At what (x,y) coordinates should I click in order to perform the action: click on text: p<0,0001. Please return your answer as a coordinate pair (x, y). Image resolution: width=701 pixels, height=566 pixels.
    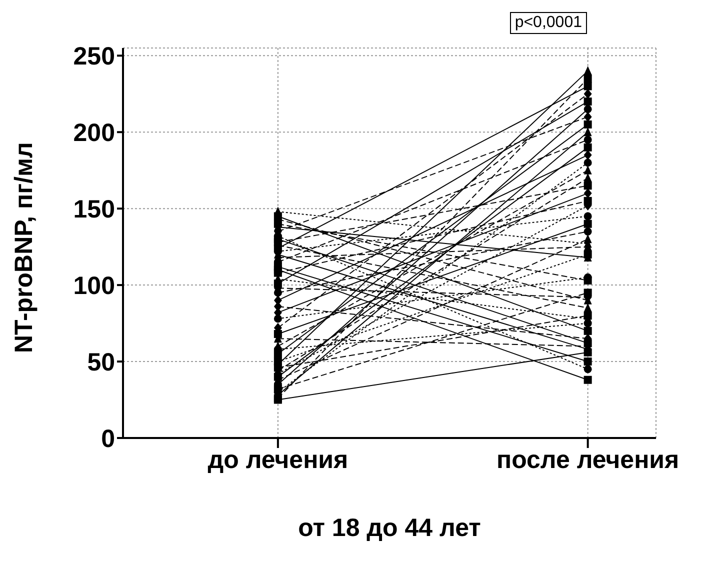
    Looking at the image, I should click on (548, 23).